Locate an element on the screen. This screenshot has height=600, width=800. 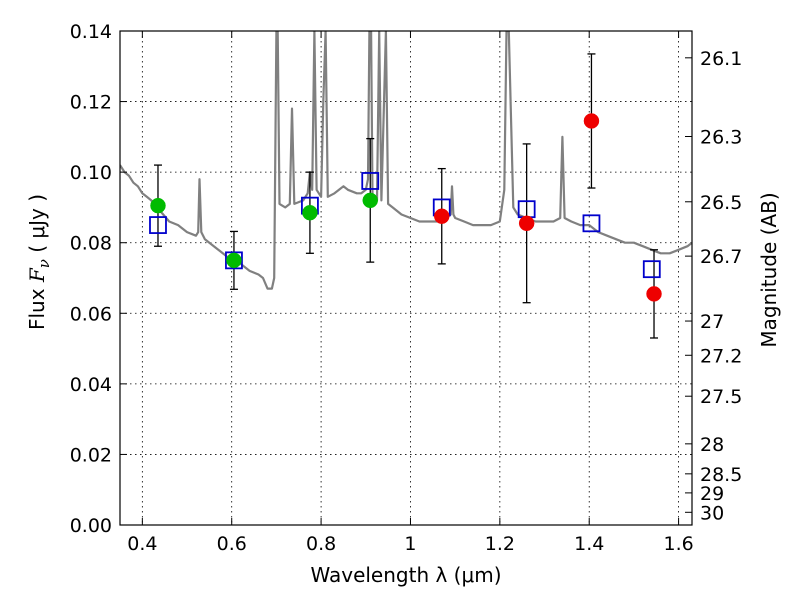
y-axis-label-prefix: Flux is located at coordinates (37, 306).